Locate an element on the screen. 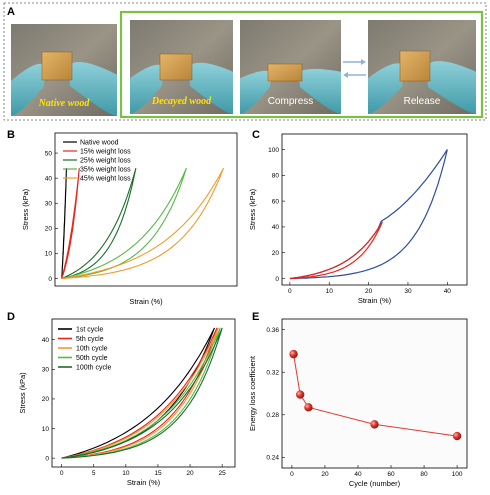 Image resolution: width=490 pixels, height=495 pixels. x-tick-label: 25 is located at coordinates (223, 473).